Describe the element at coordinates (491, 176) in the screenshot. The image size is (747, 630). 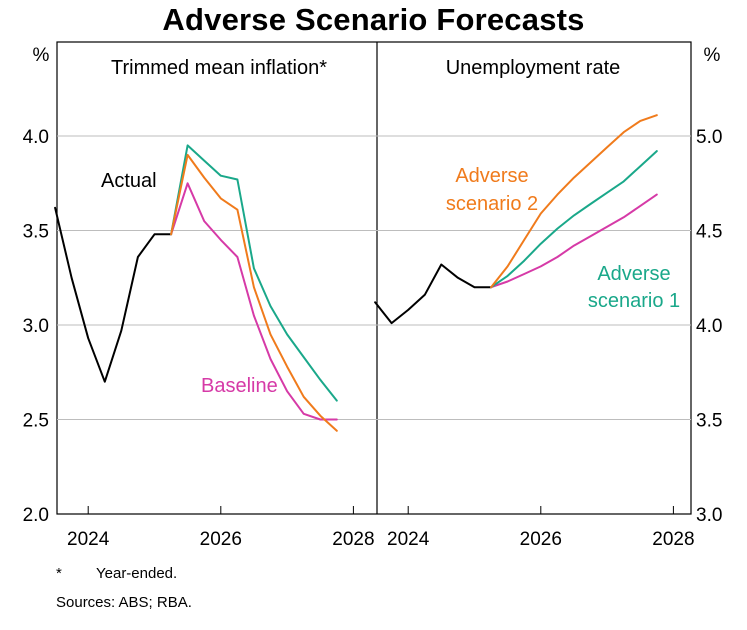
I see `label-adverse-scenario-2: Adverse` at that location.